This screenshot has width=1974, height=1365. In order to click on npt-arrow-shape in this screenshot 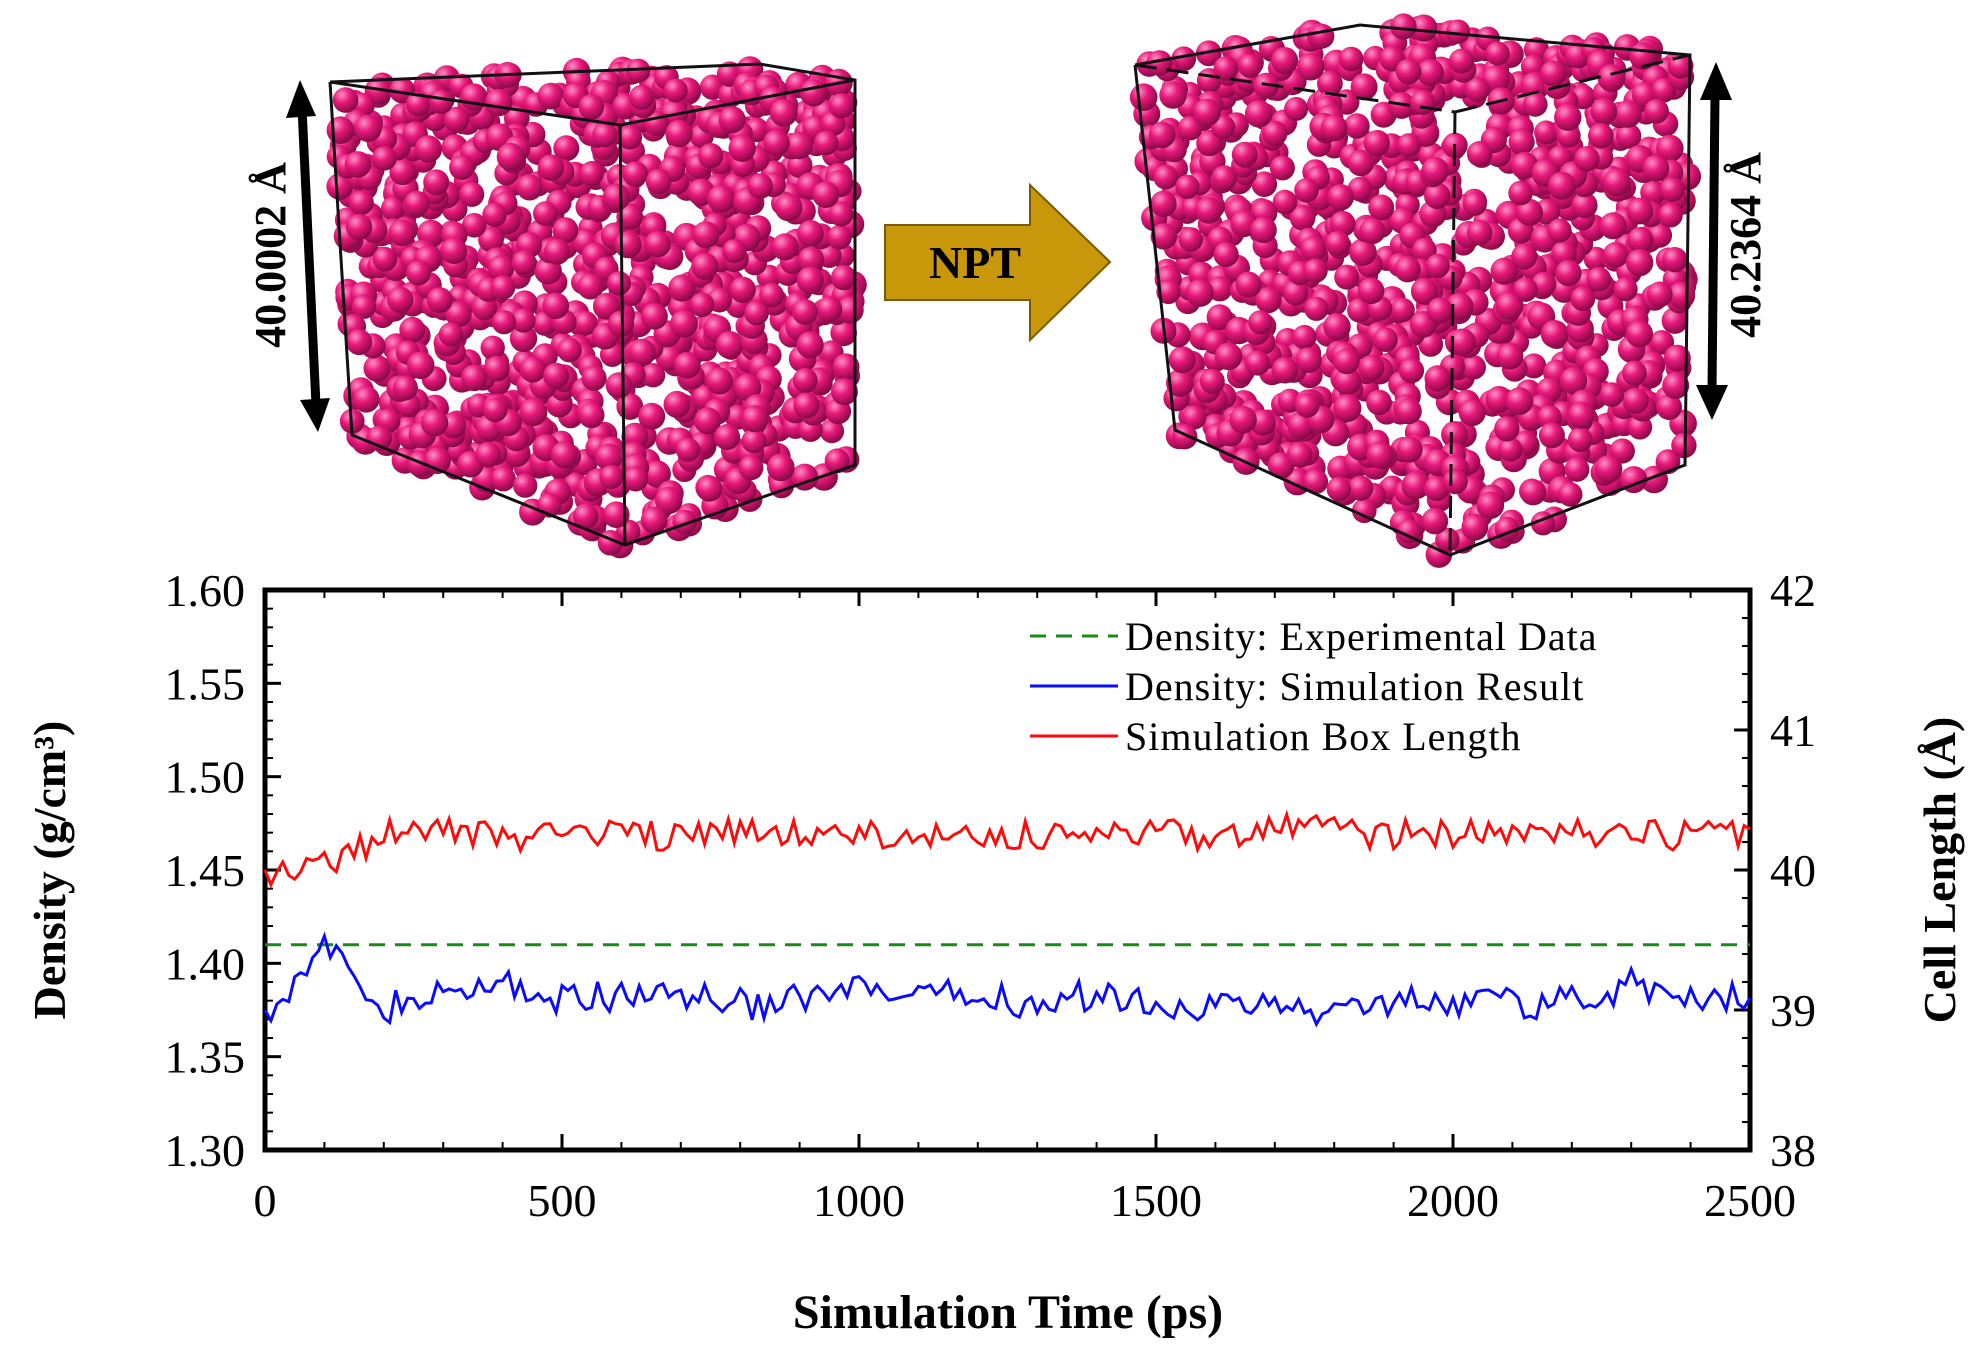, I will do `click(998, 262)`.